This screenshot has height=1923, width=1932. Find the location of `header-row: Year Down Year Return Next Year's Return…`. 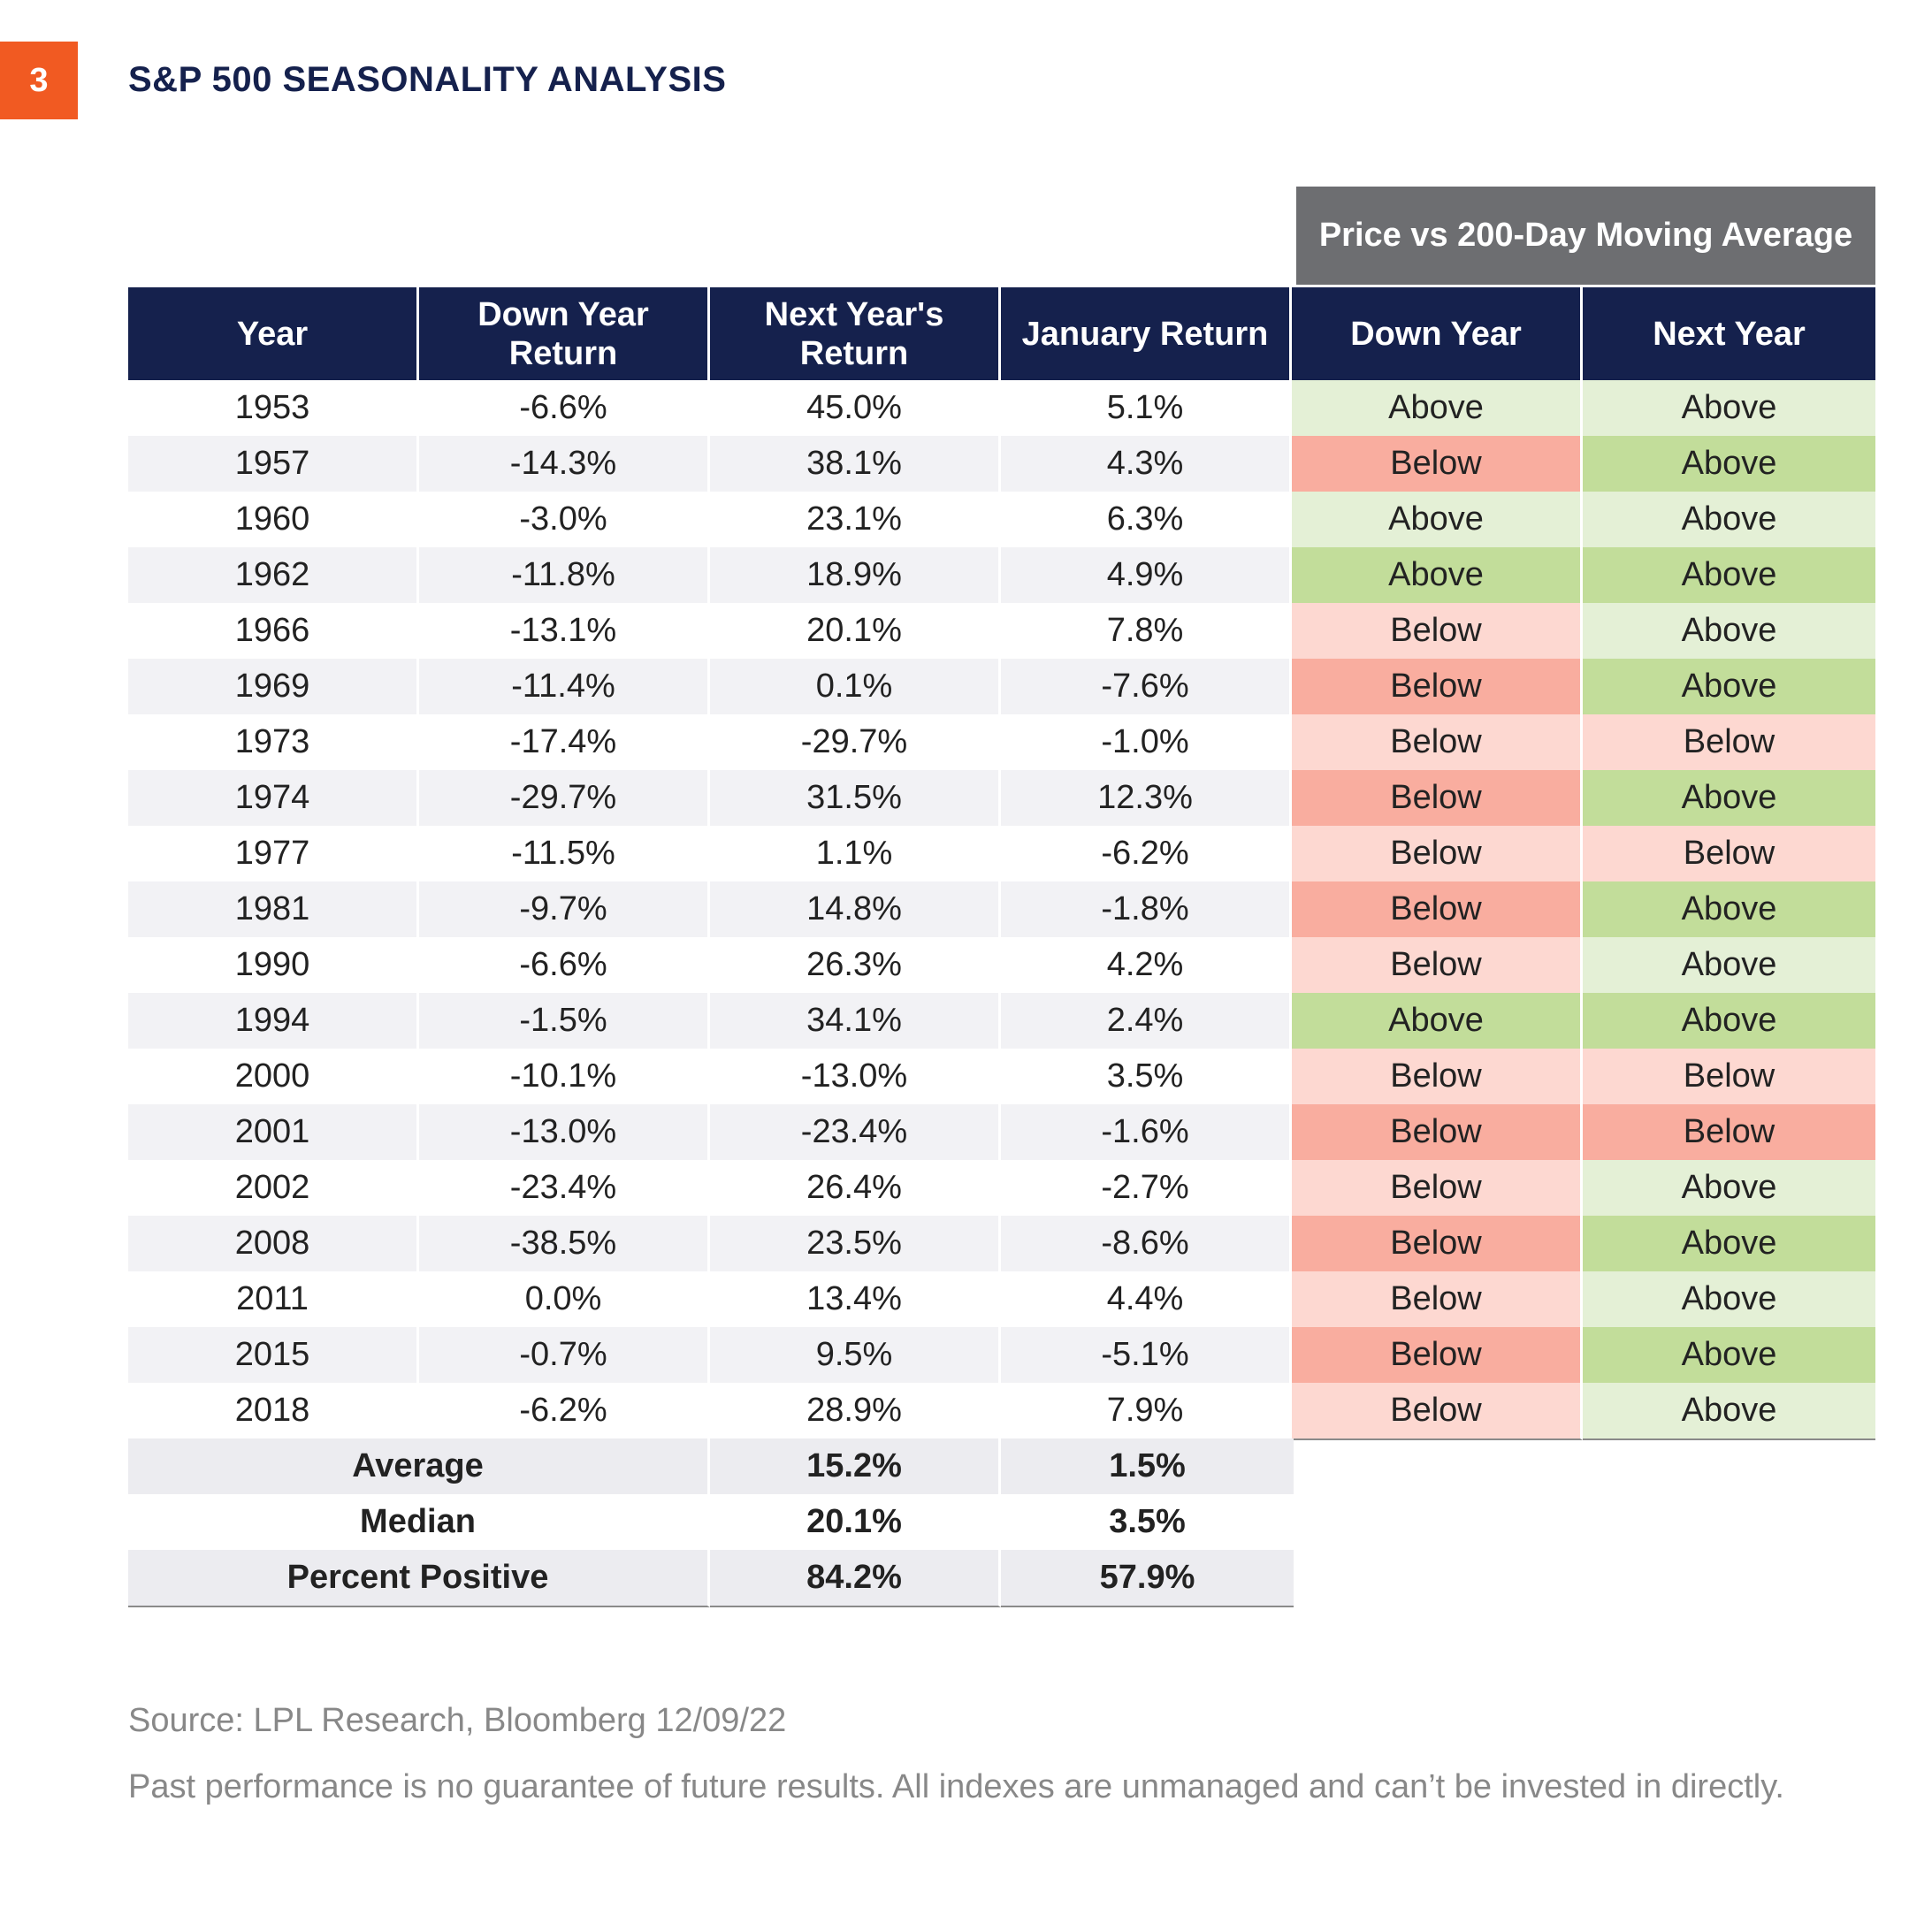

header-row: Year Down Year Return Next Year's Return… is located at coordinates (1001, 333).